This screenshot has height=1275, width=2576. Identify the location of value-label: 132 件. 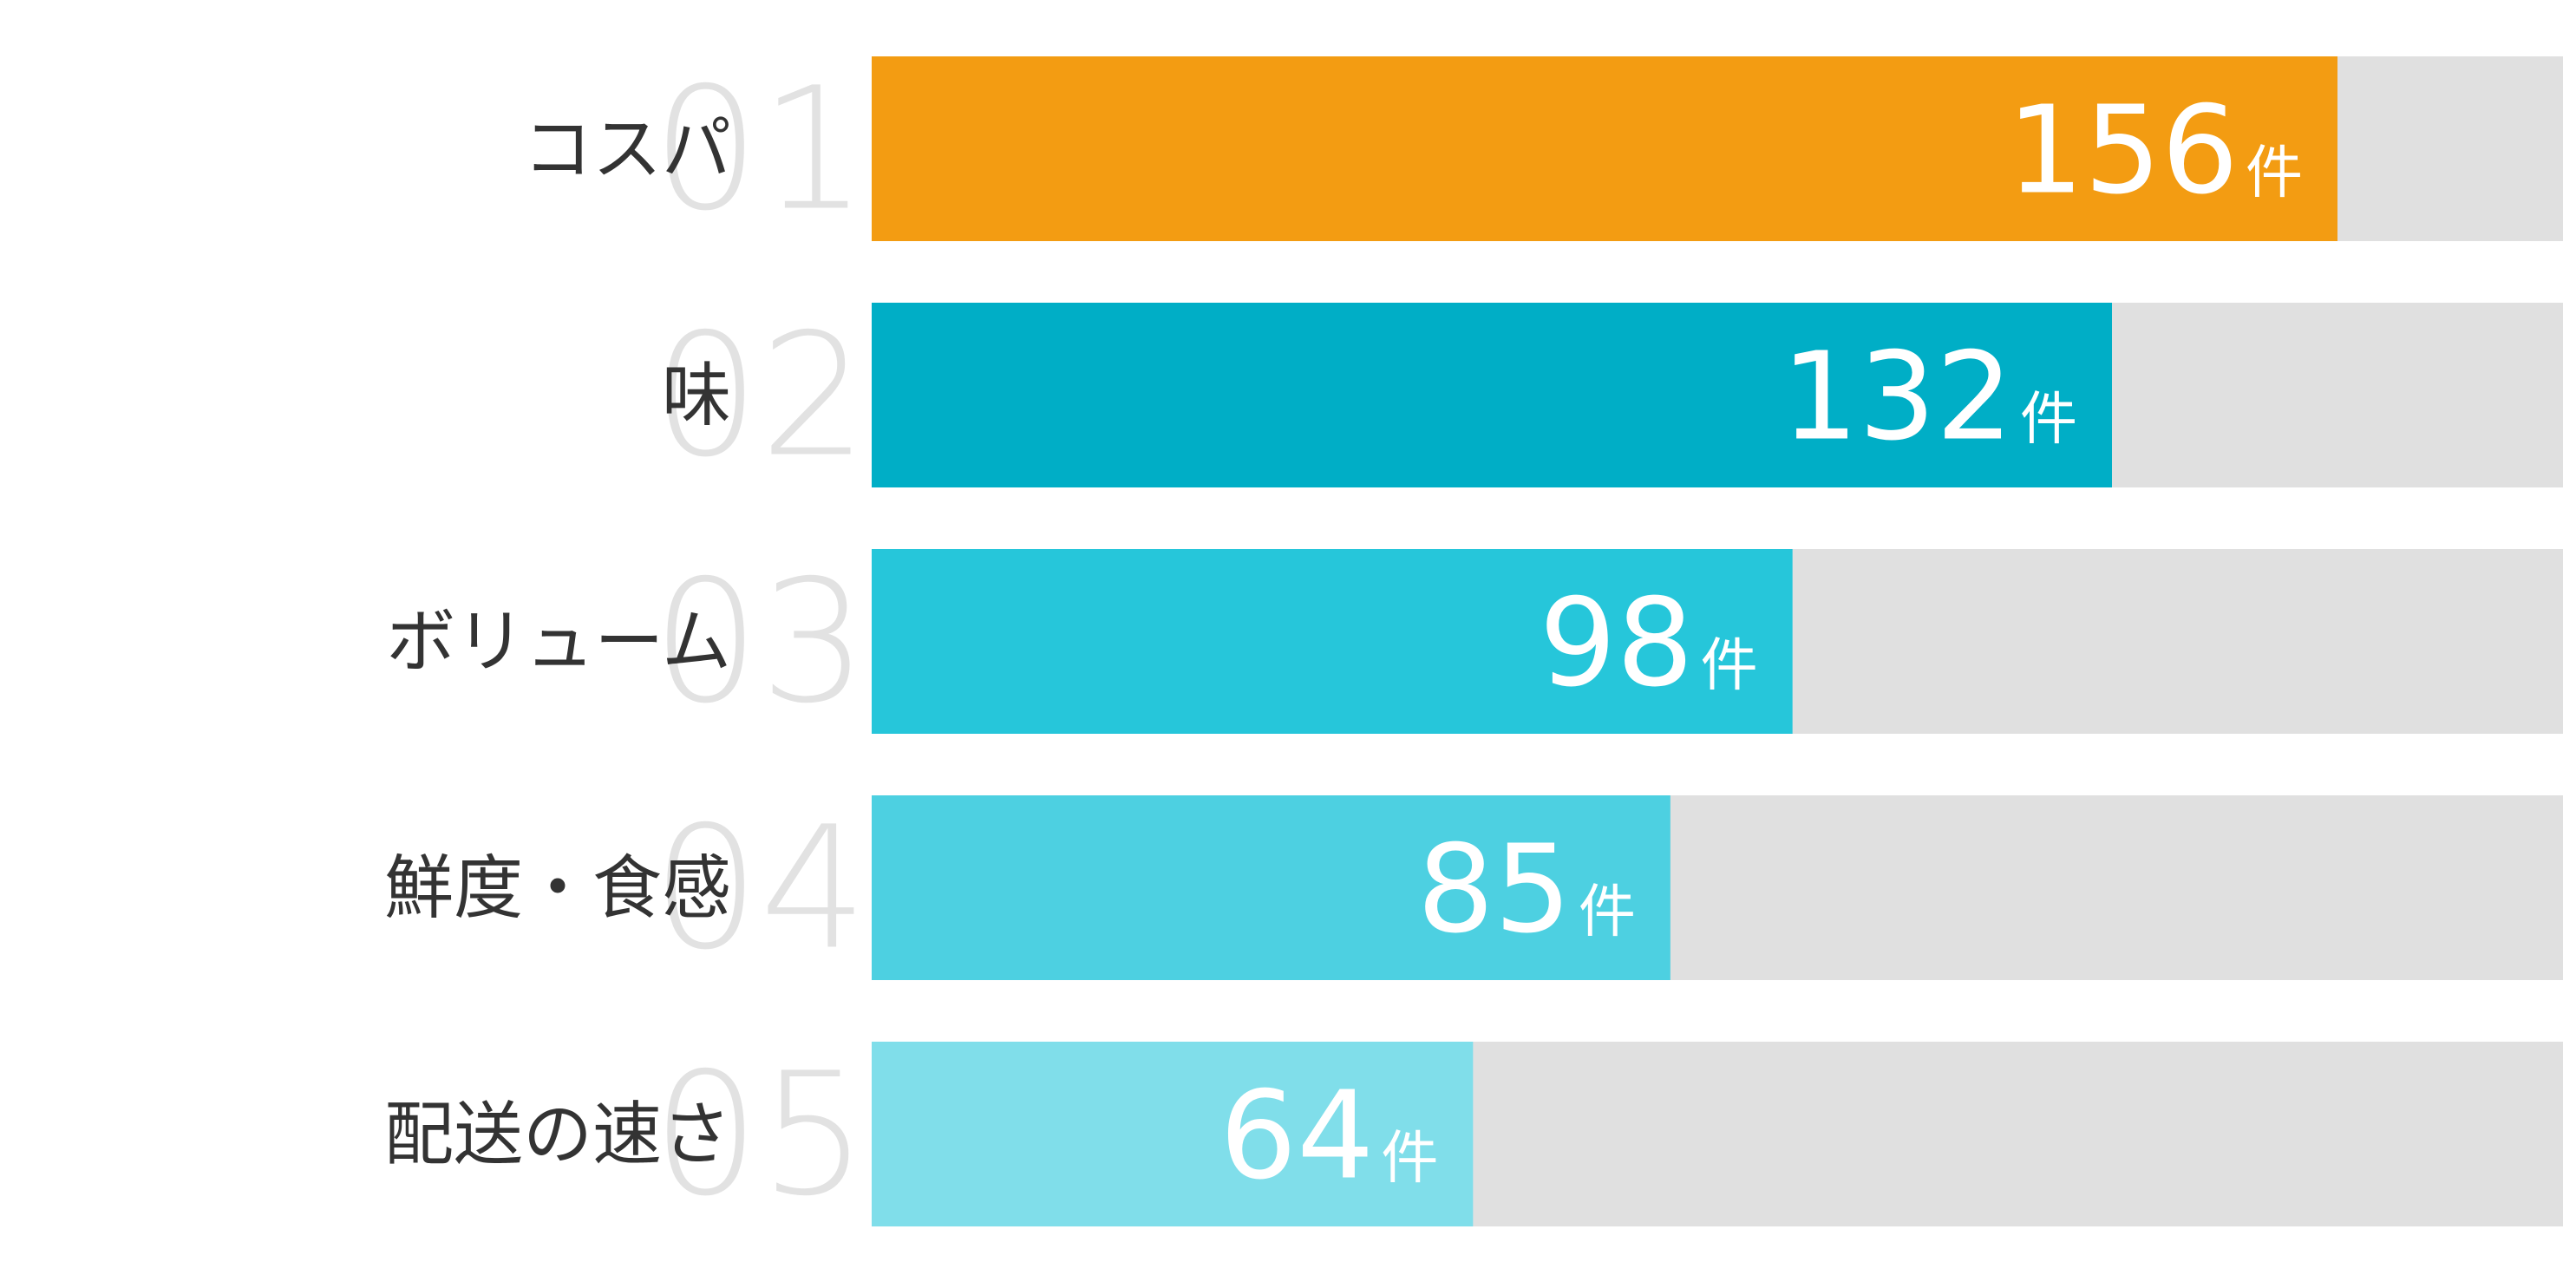
(1929, 397).